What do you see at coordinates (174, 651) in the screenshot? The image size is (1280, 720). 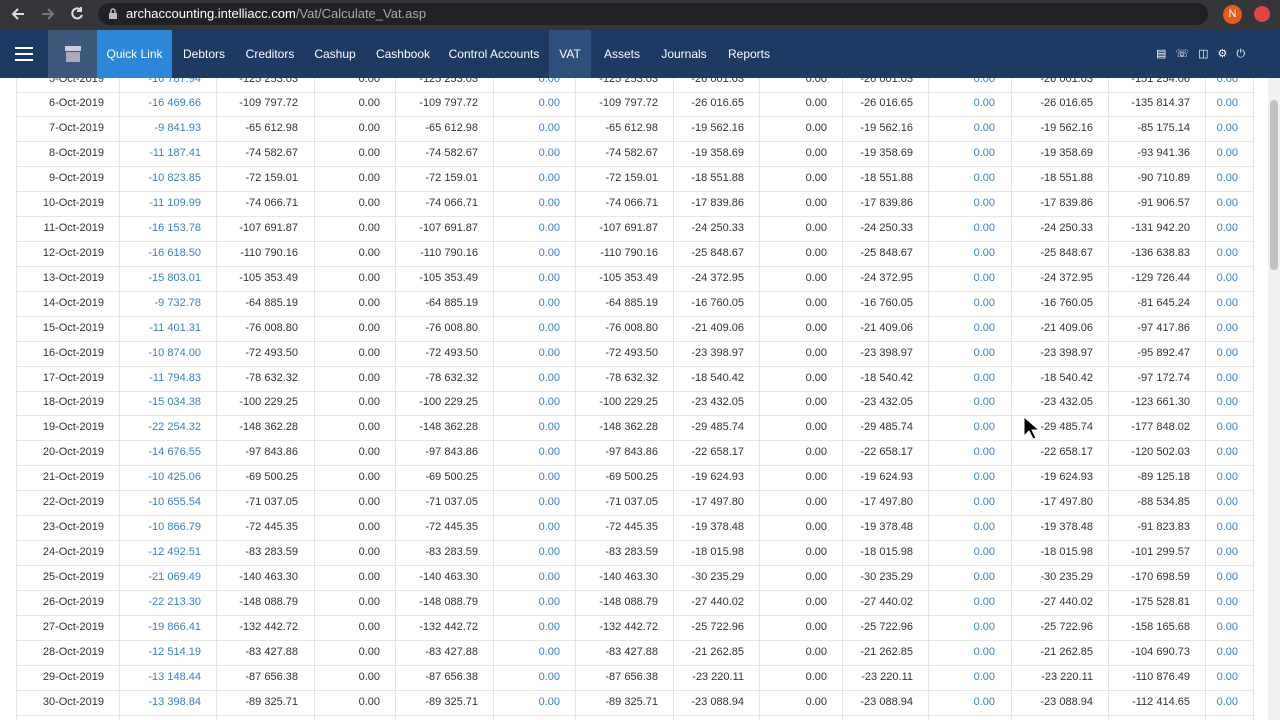 I see `link-cell: -12 514.19` at bounding box center [174, 651].